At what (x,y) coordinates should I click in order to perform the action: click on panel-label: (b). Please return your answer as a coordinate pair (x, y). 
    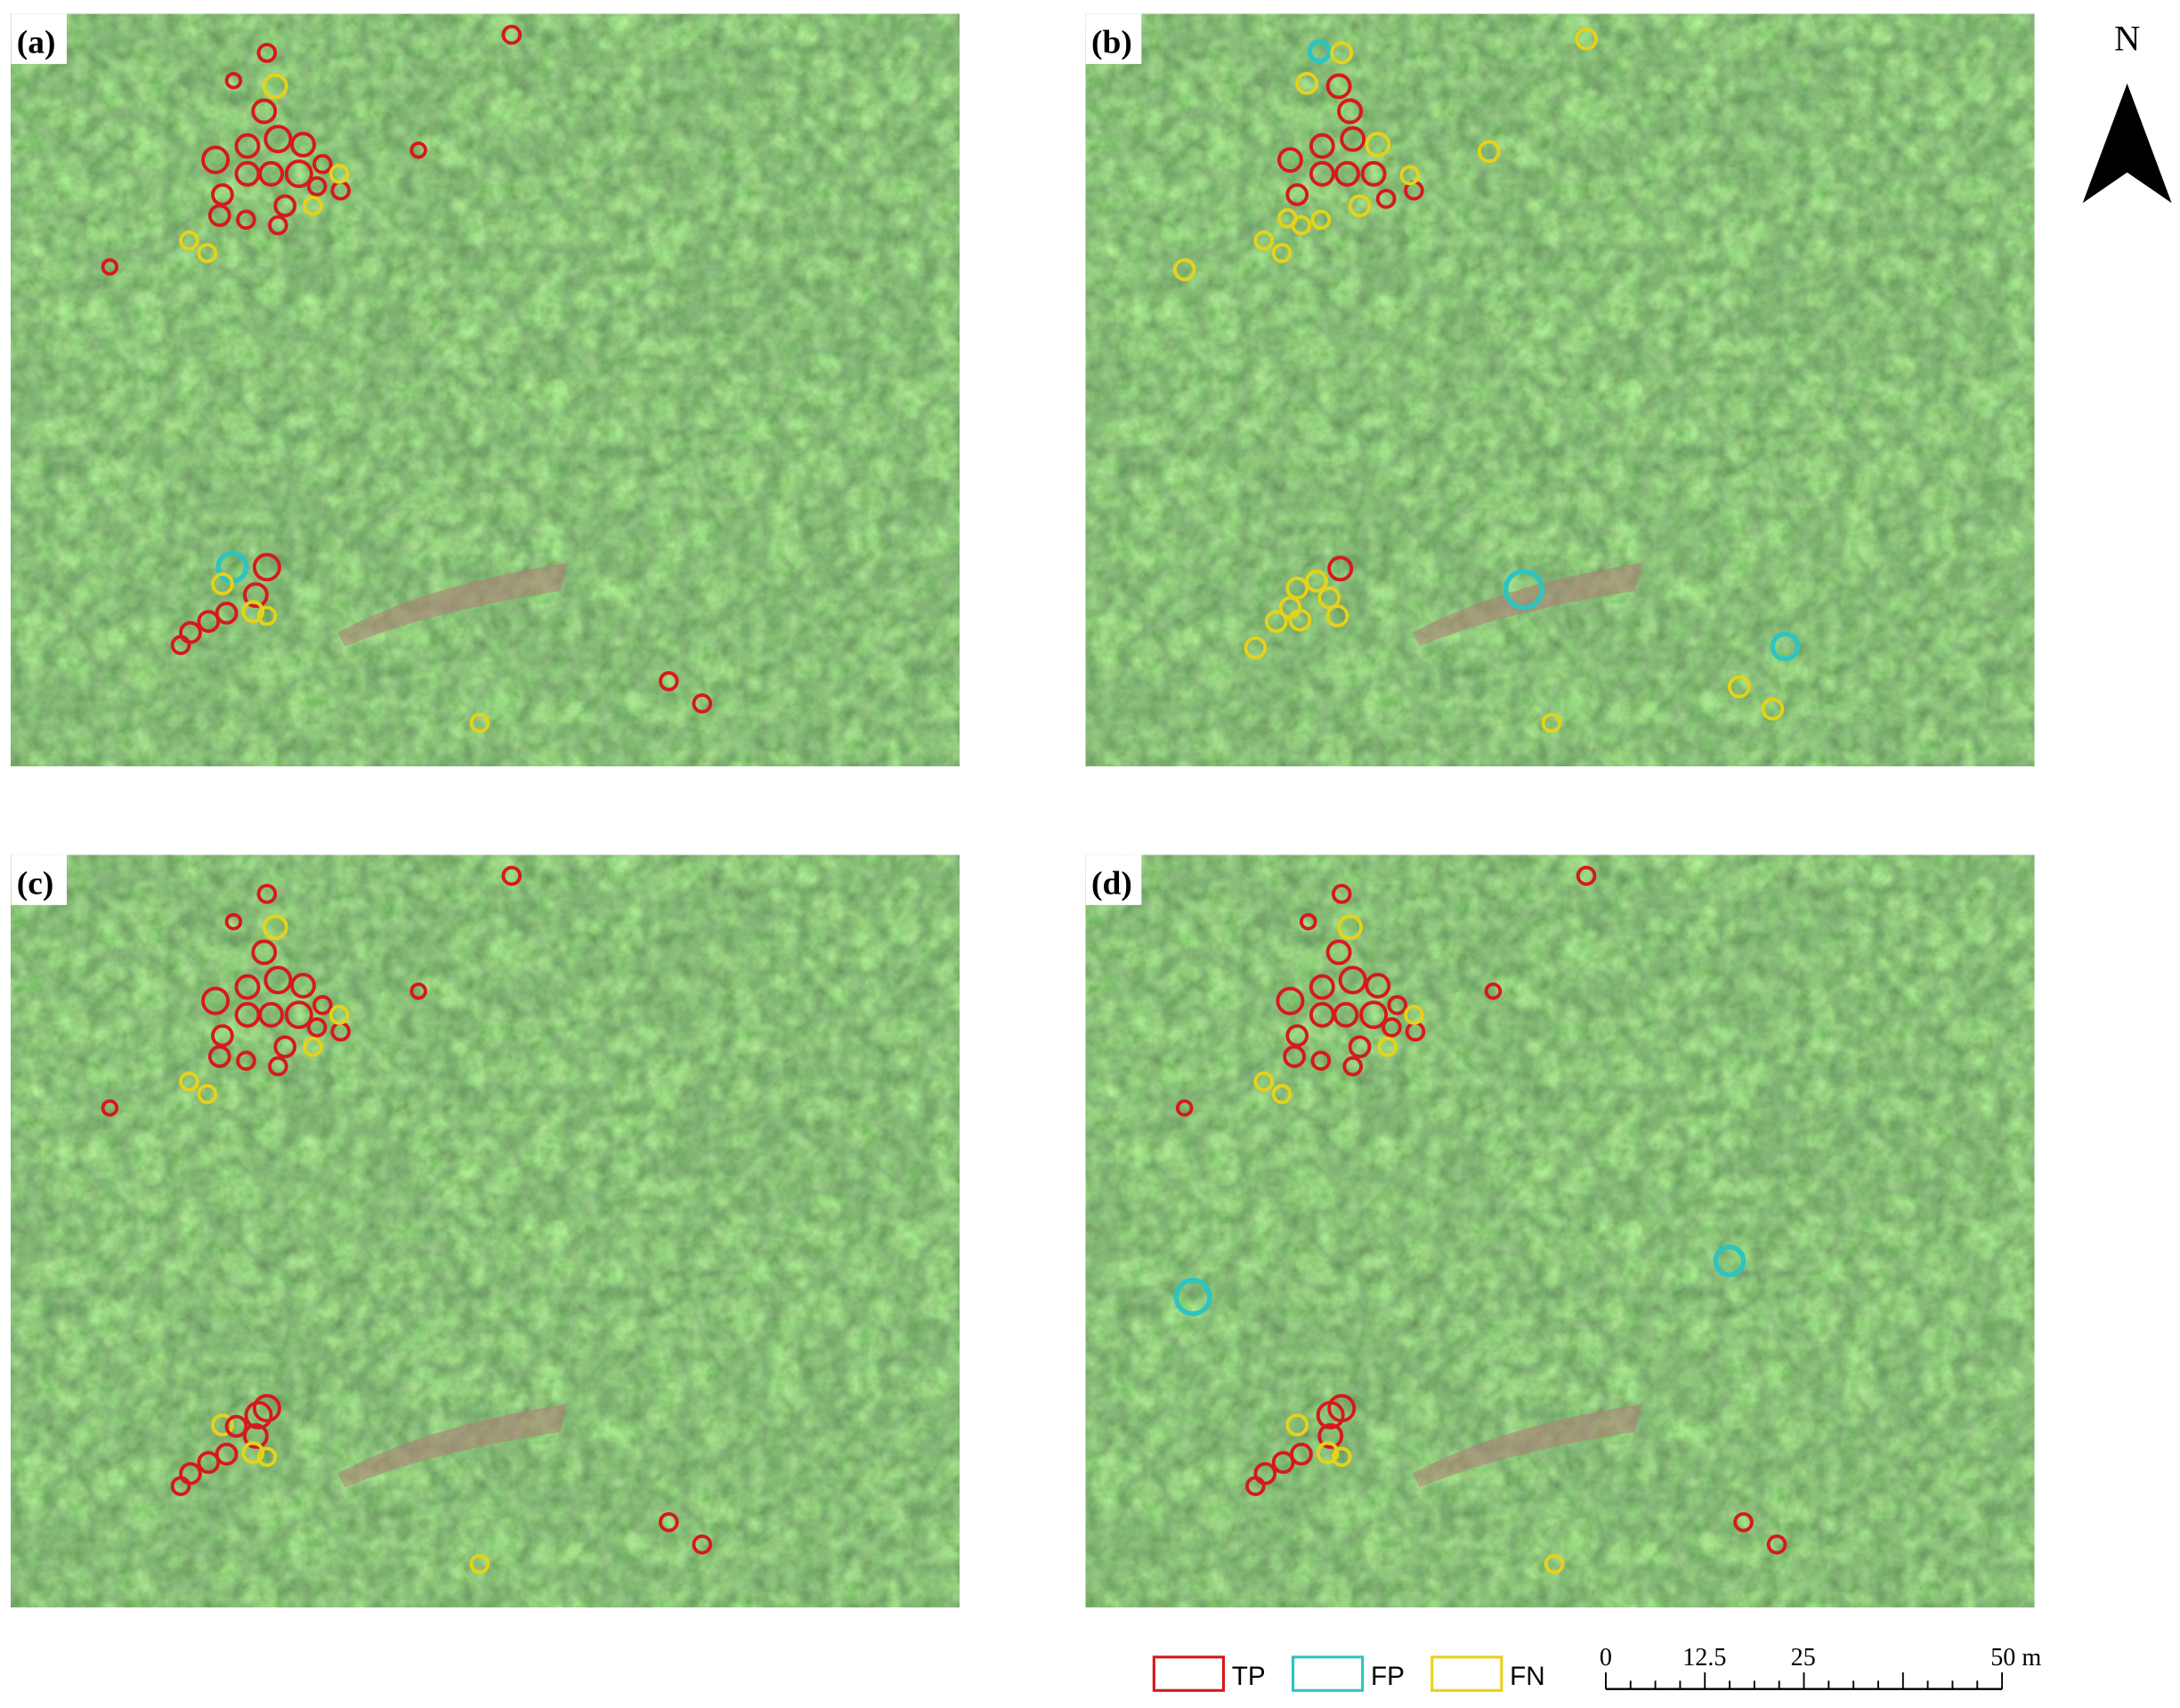
    Looking at the image, I should click on (1111, 43).